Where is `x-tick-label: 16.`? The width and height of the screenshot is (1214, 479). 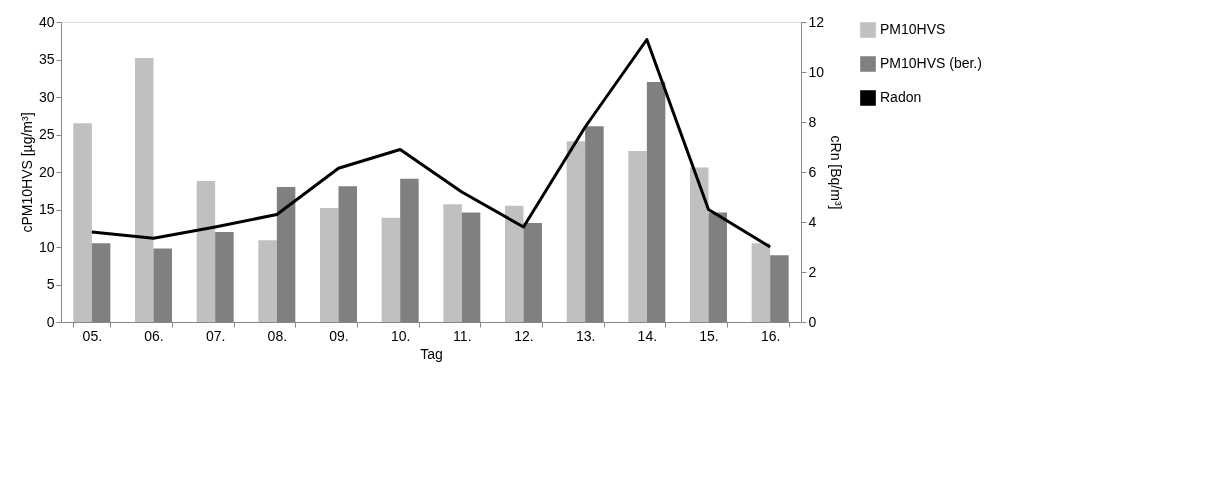 x-tick-label: 16. is located at coordinates (770, 335).